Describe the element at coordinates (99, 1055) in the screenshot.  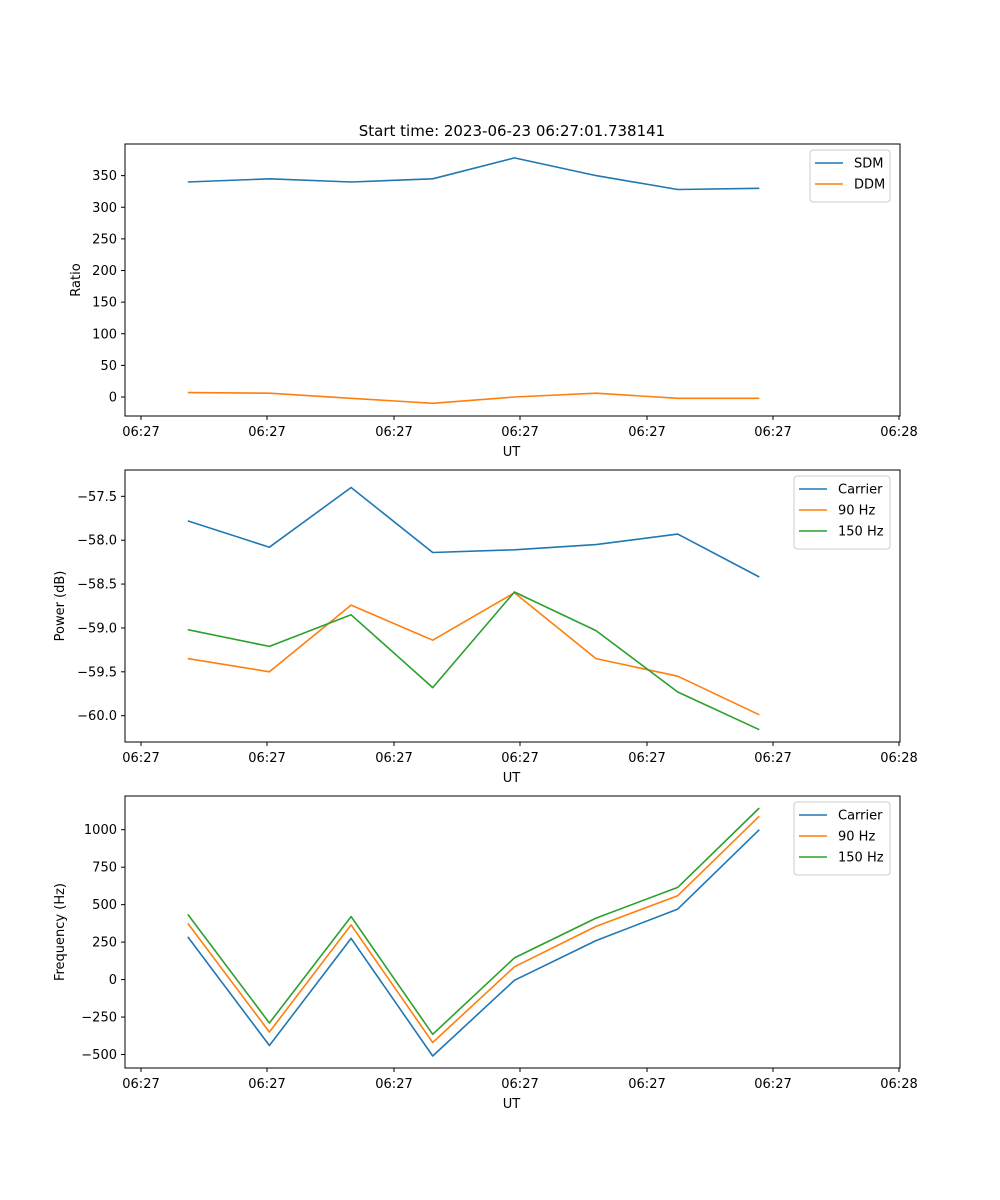
I see `y-tick-label: −500` at that location.